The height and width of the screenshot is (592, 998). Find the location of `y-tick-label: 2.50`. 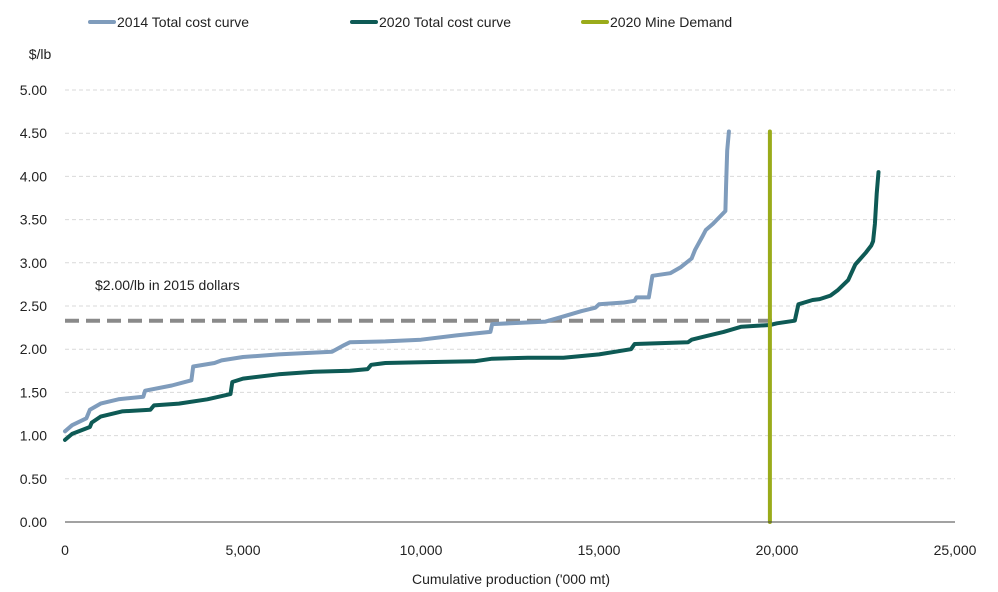

y-tick-label: 2.50 is located at coordinates (33, 306).